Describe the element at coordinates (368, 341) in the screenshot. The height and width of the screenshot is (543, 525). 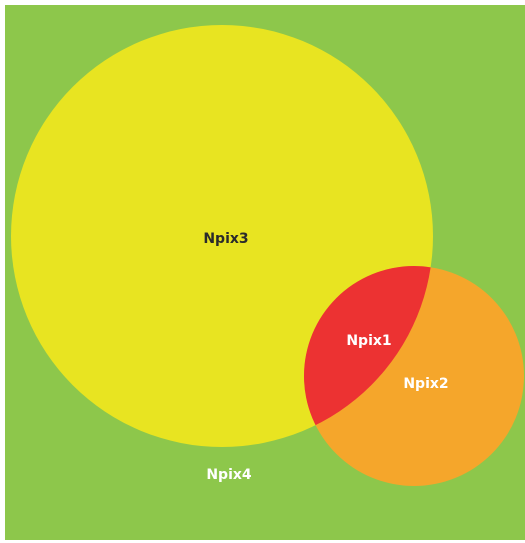
I see `label-npix1: Npix1` at that location.